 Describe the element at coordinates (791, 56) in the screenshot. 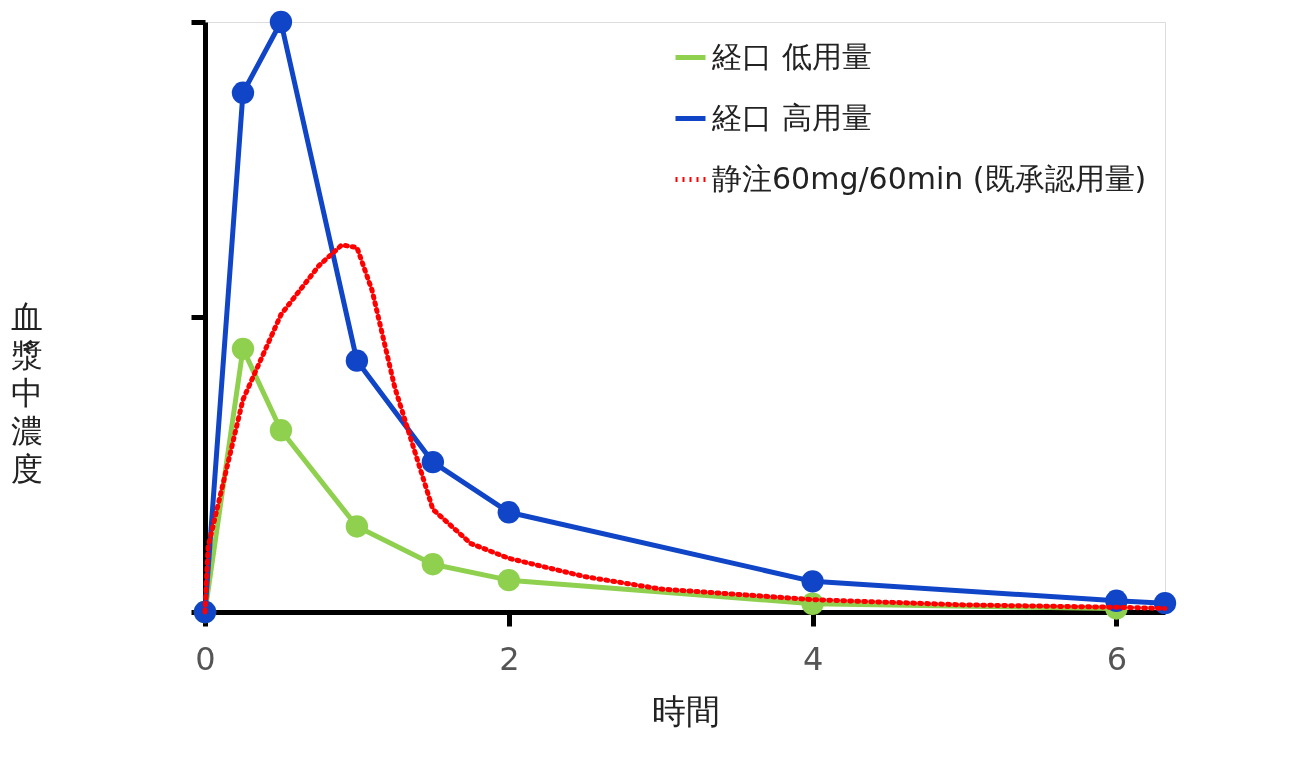

I see `legend-label: 経口 低用量` at that location.